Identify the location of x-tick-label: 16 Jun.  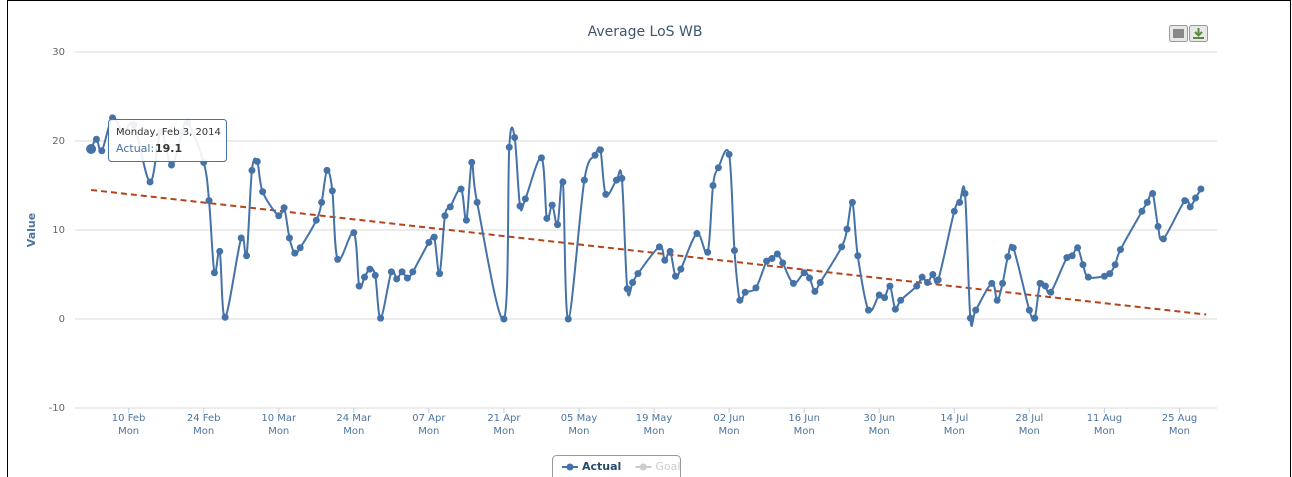
(804, 418).